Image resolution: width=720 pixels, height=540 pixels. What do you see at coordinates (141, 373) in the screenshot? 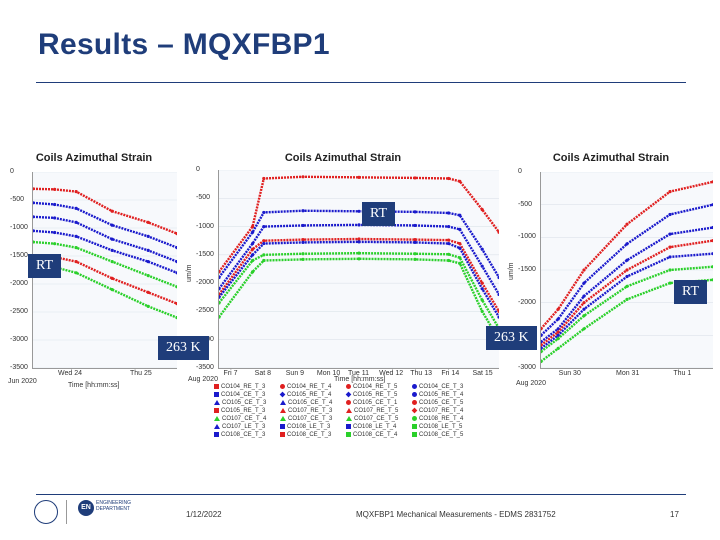
I see `x-tick-label: Thu 25` at bounding box center [141, 373].